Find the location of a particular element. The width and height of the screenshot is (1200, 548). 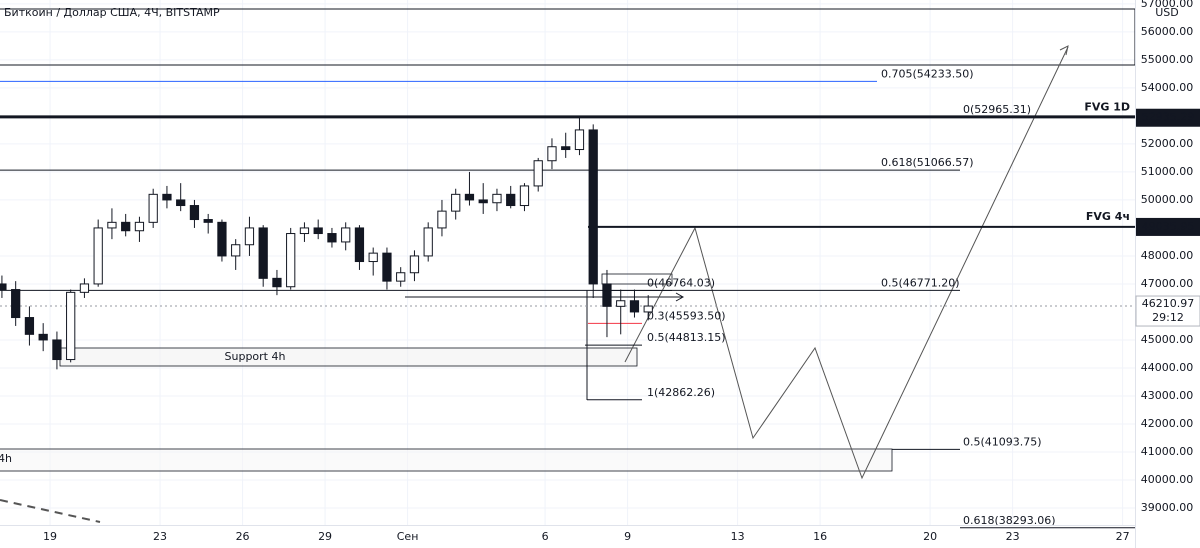

y-tick-label: 39000.00 is located at coordinates (1167, 507).